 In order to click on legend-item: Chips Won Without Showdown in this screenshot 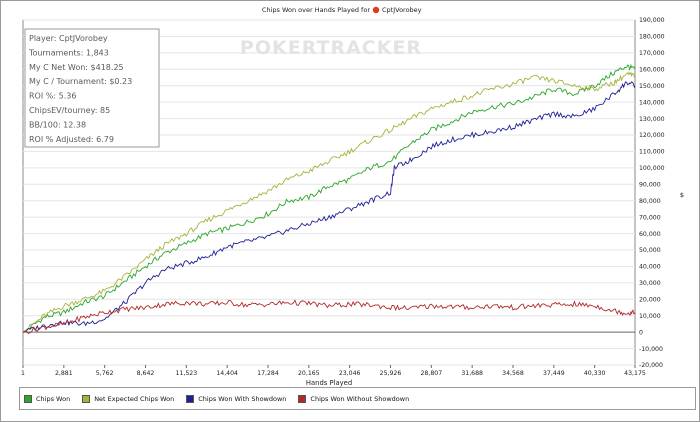, I will do `click(354, 398)`.